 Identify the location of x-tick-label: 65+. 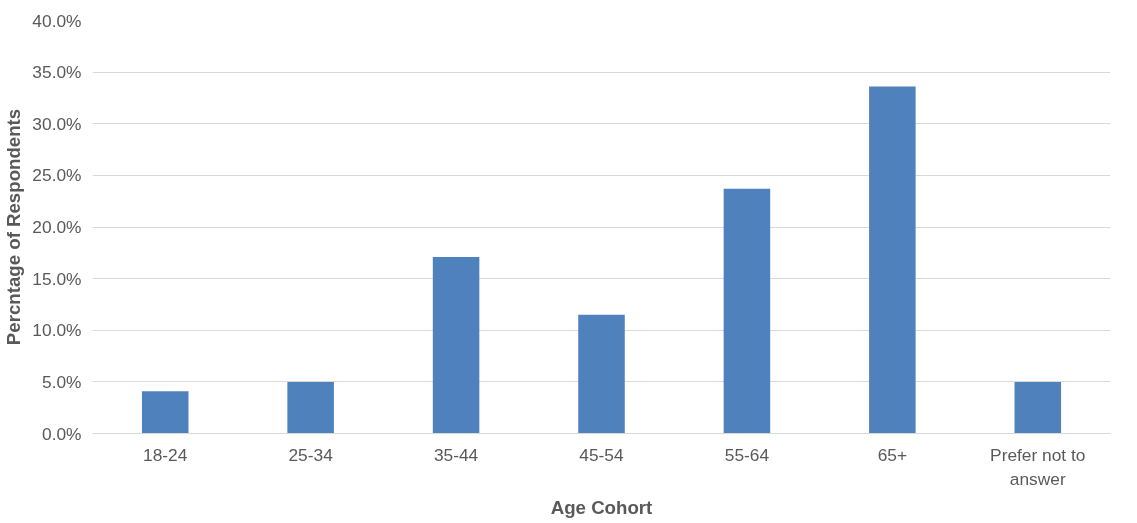
(892, 454).